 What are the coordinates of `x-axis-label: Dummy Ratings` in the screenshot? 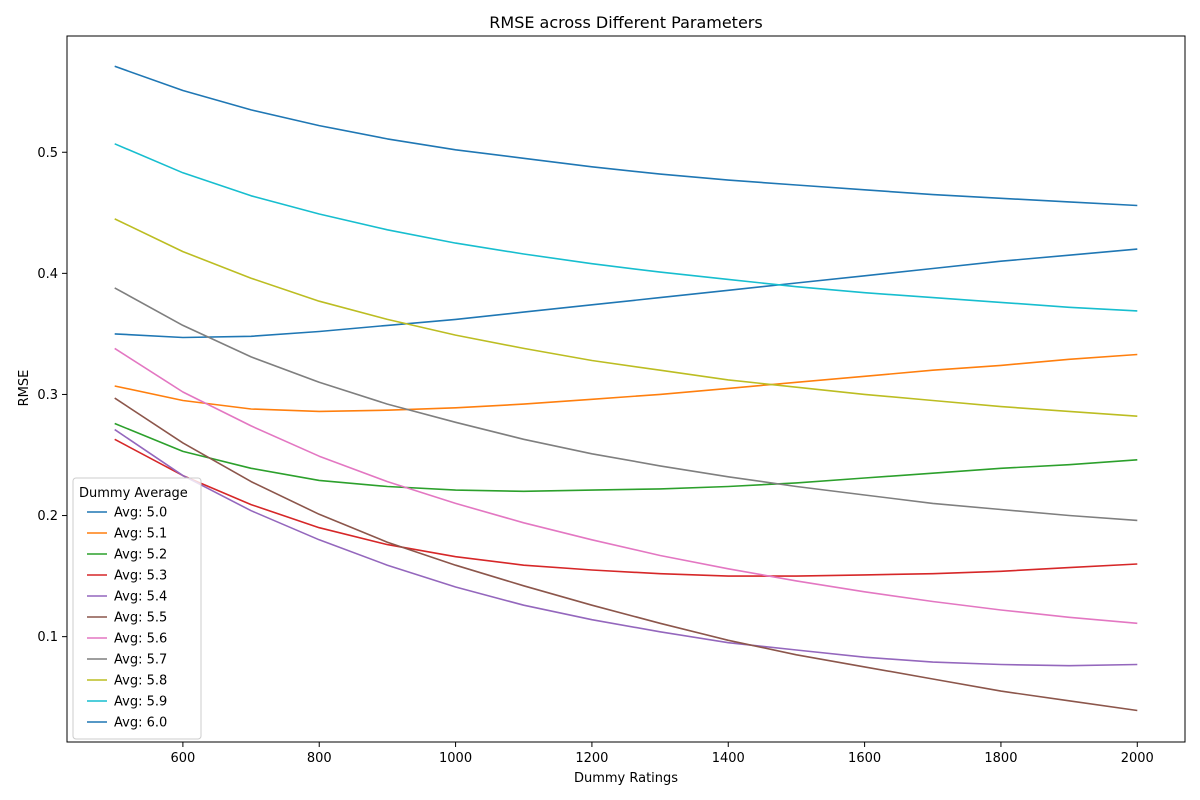 It's located at (626, 778).